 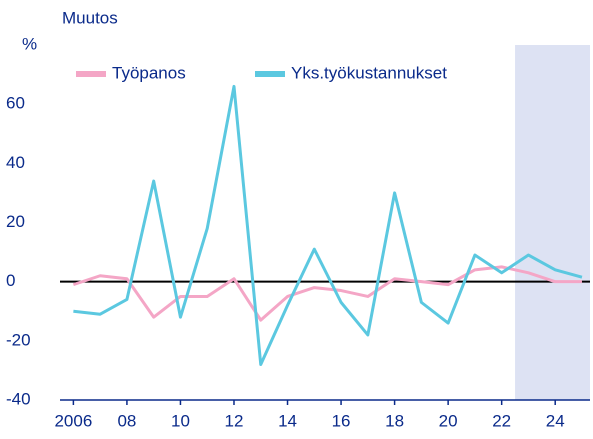 What do you see at coordinates (15, 221) in the screenshot?
I see `y-tick-label: 20` at bounding box center [15, 221].